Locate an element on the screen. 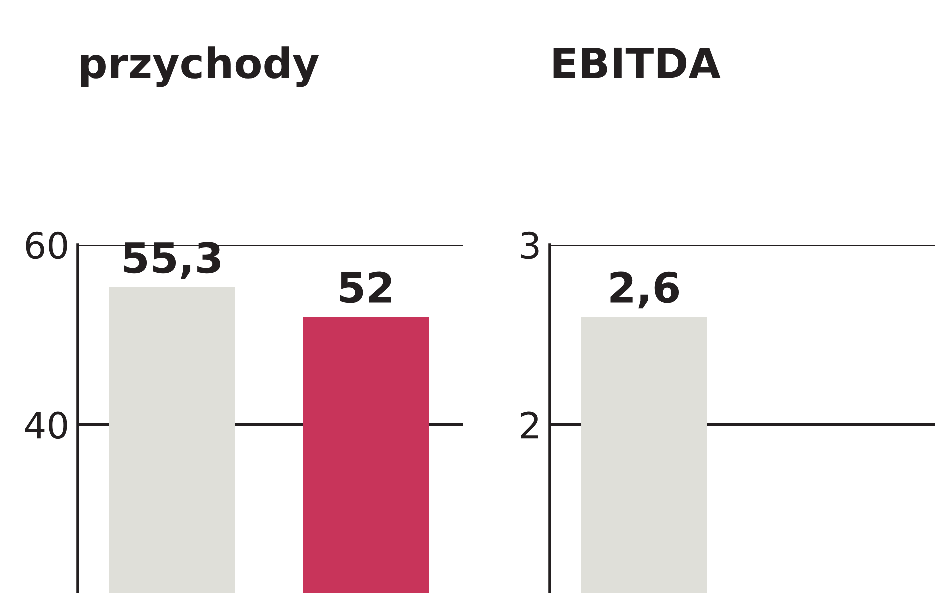 This screenshot has height=593, width=948. data-label: 2,6 is located at coordinates (645, 290).